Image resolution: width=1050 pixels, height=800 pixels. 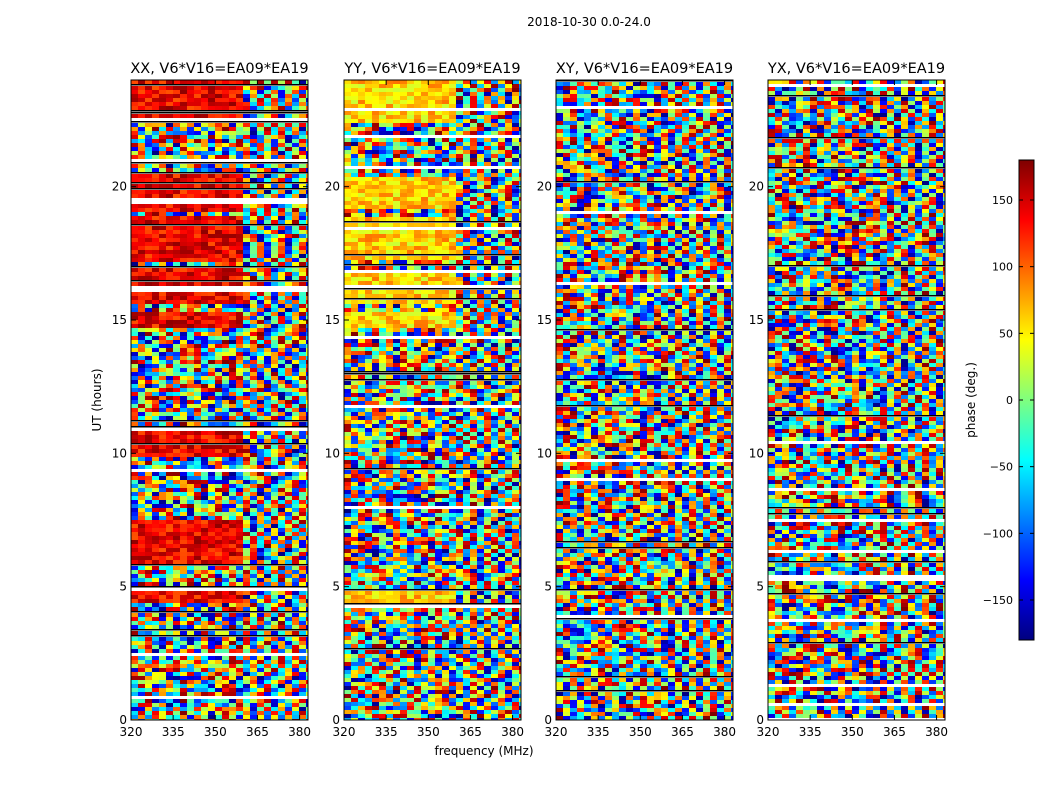 I want to click on panel-title: YY, V6*V16=EA09*EA19, so click(x=431, y=69).